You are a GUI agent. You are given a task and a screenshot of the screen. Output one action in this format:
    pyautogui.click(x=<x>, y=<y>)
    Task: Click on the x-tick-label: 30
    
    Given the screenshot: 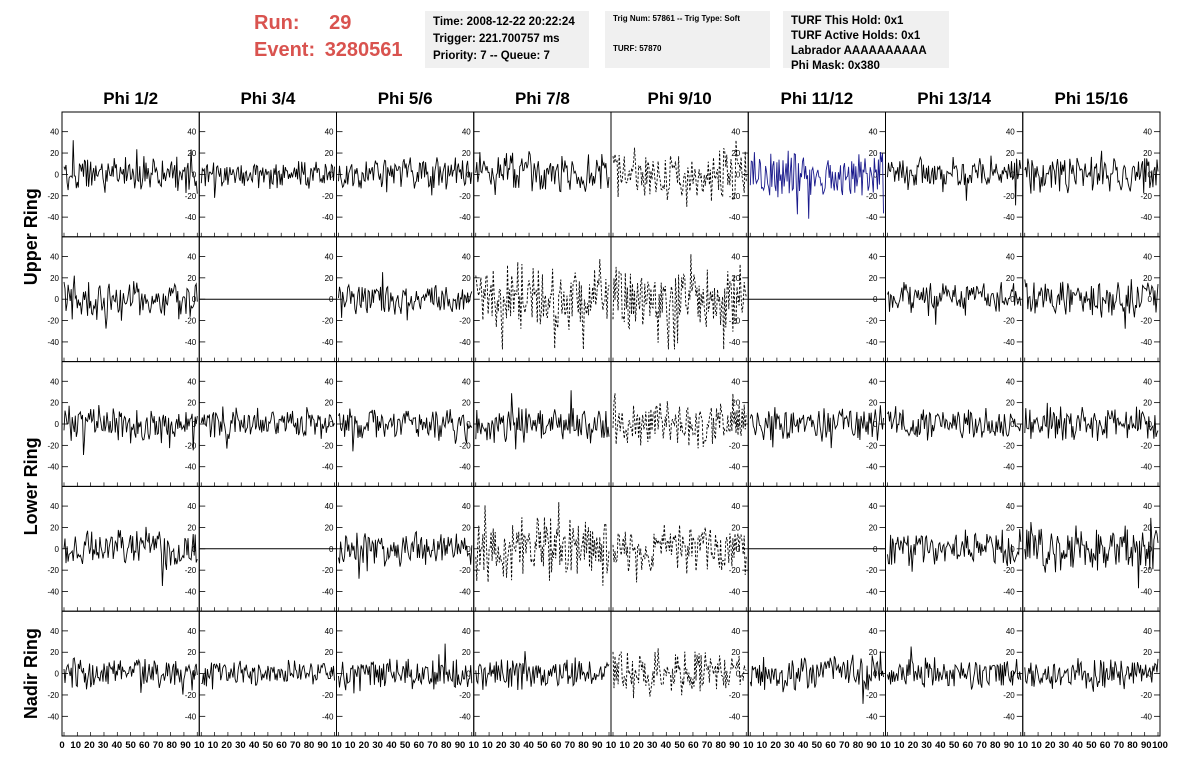 What is the action you would take?
    pyautogui.click(x=377, y=745)
    